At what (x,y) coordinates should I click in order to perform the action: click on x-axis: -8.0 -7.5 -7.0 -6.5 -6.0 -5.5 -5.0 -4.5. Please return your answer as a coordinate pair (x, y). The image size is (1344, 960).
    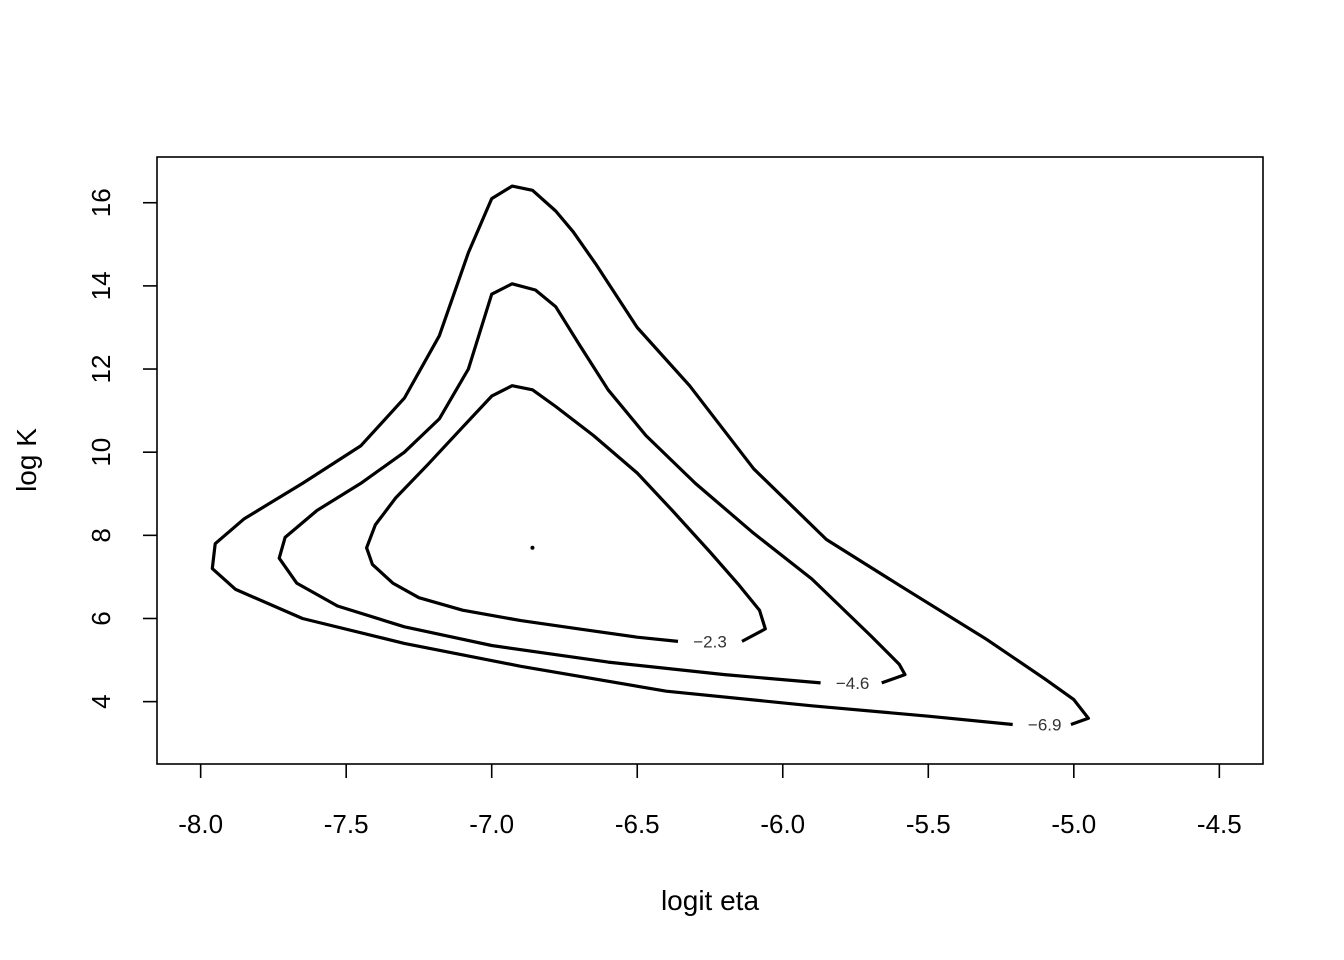
    Looking at the image, I should click on (710, 801).